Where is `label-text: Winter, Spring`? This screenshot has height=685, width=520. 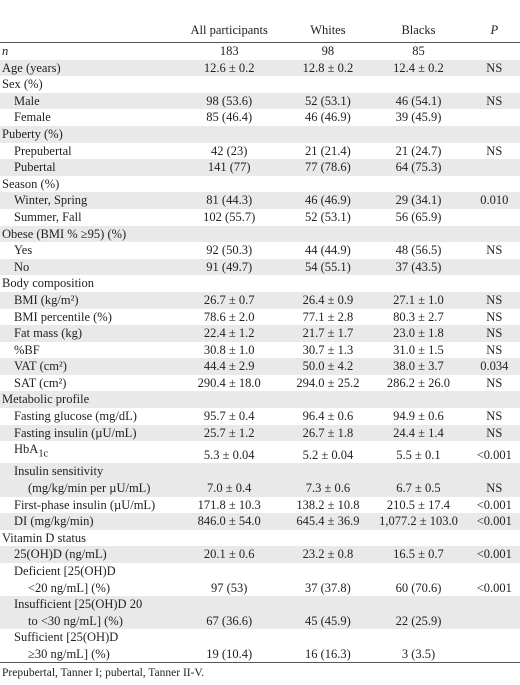
label-text: Winter, Spring is located at coordinates (51, 200).